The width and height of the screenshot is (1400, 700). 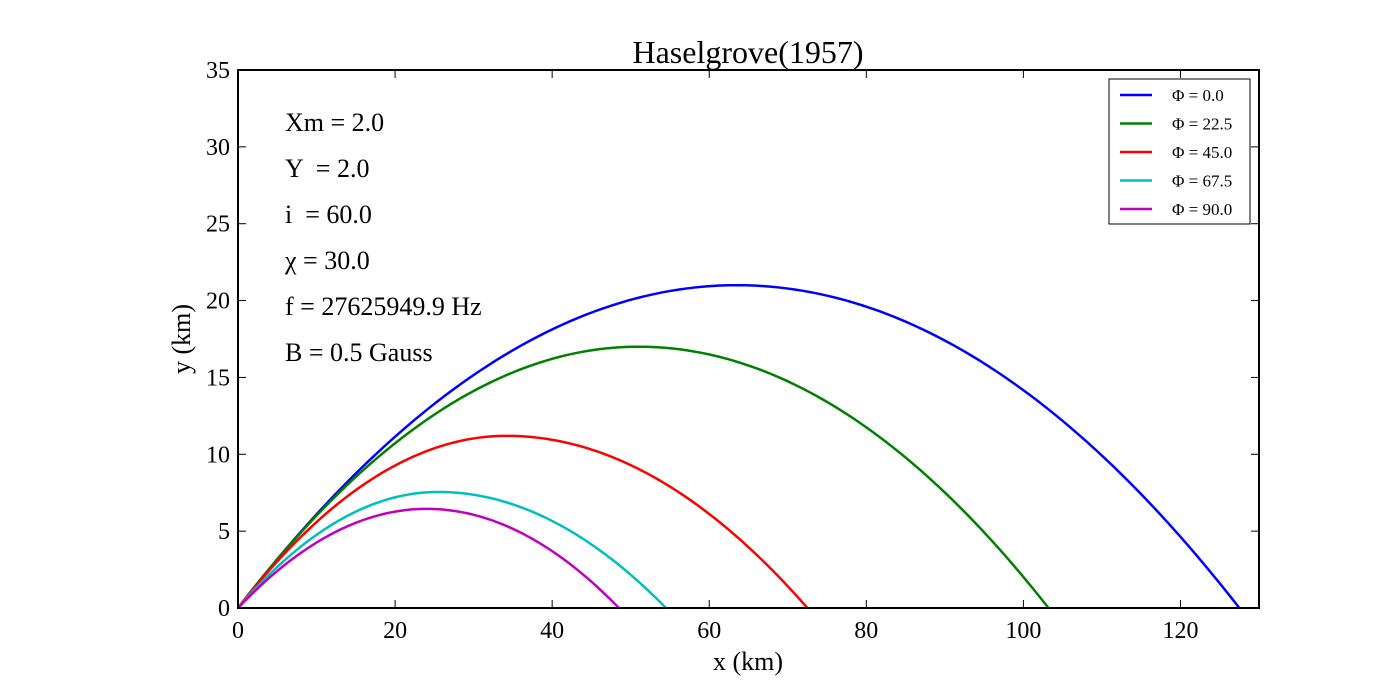 I want to click on legend-entry-label: Φ = 90.0, so click(x=1202, y=209).